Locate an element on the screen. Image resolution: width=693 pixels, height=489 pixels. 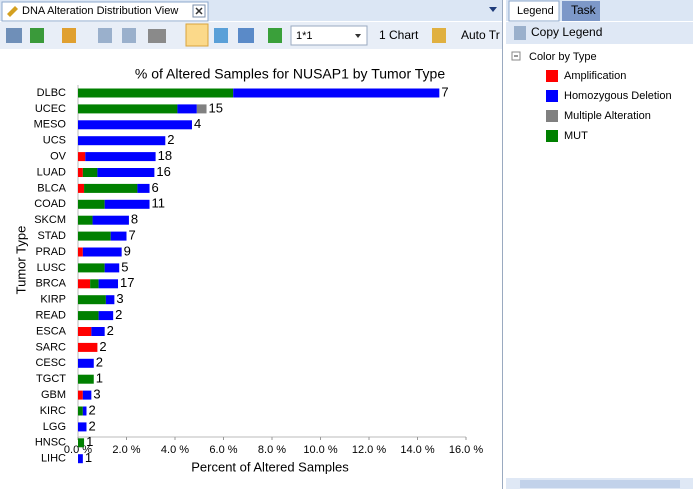
y-tick-label: CESC is located at coordinates (50, 363).